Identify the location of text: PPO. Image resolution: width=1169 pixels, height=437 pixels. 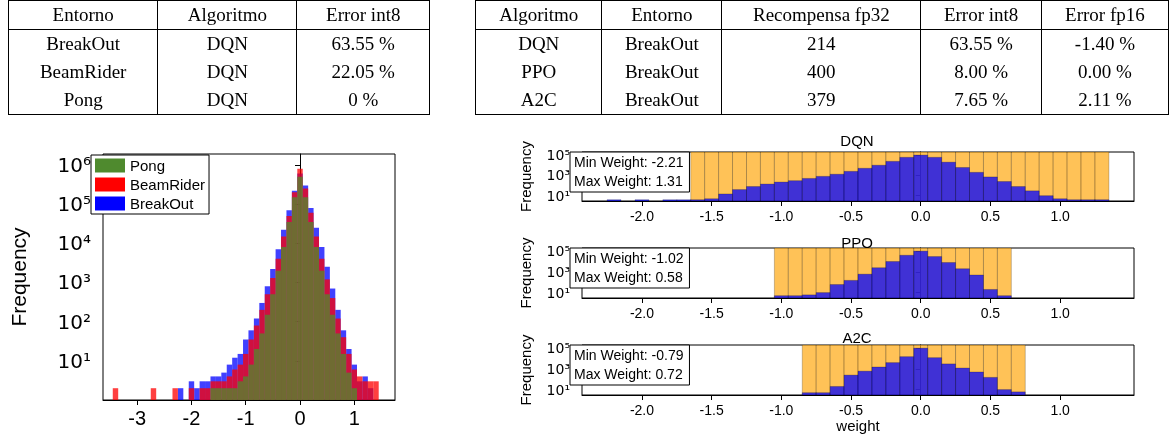
(539, 71).